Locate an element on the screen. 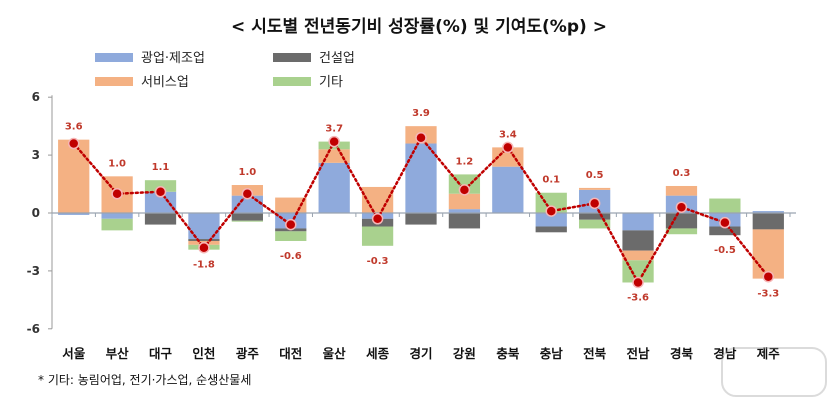 The image size is (838, 414). data-label: 1.2 is located at coordinates (465, 161).